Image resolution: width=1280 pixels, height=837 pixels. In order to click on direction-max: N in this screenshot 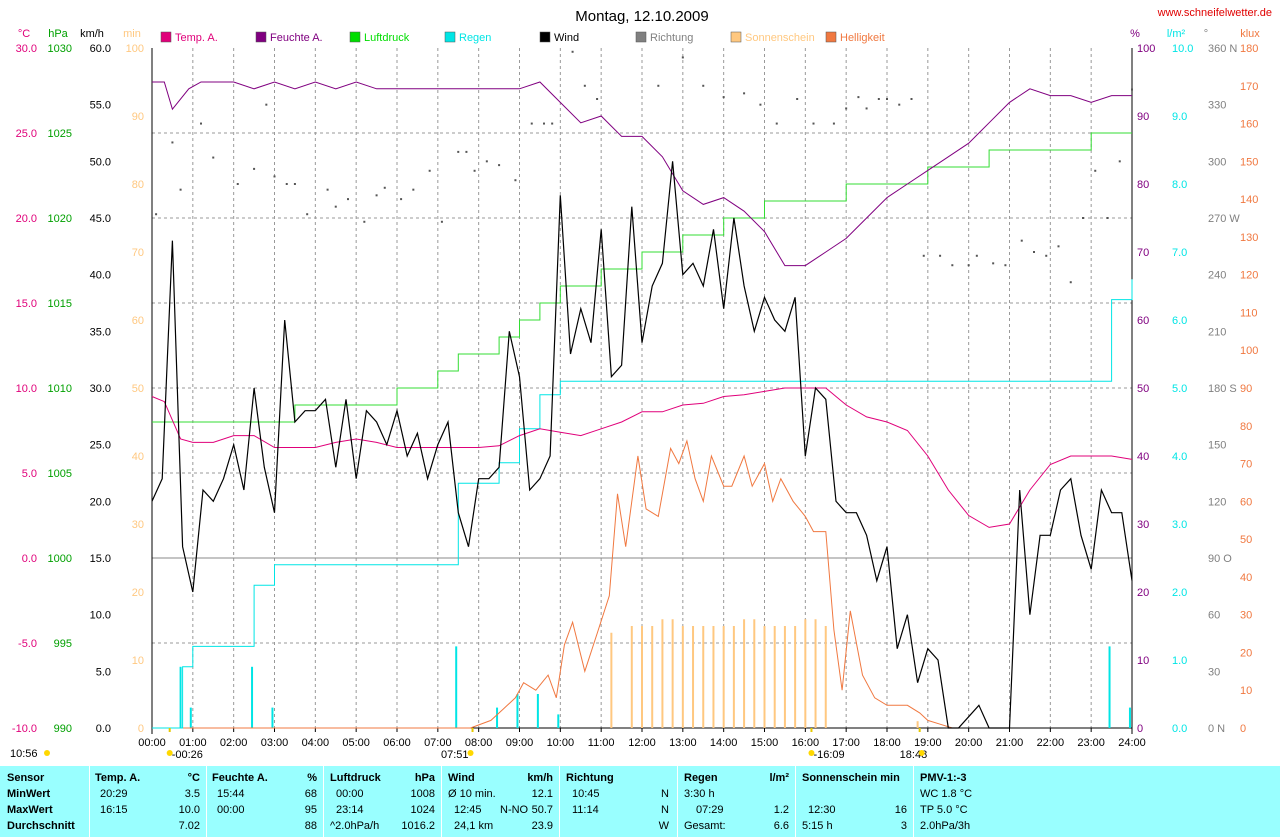, I will do `click(665, 810)`.